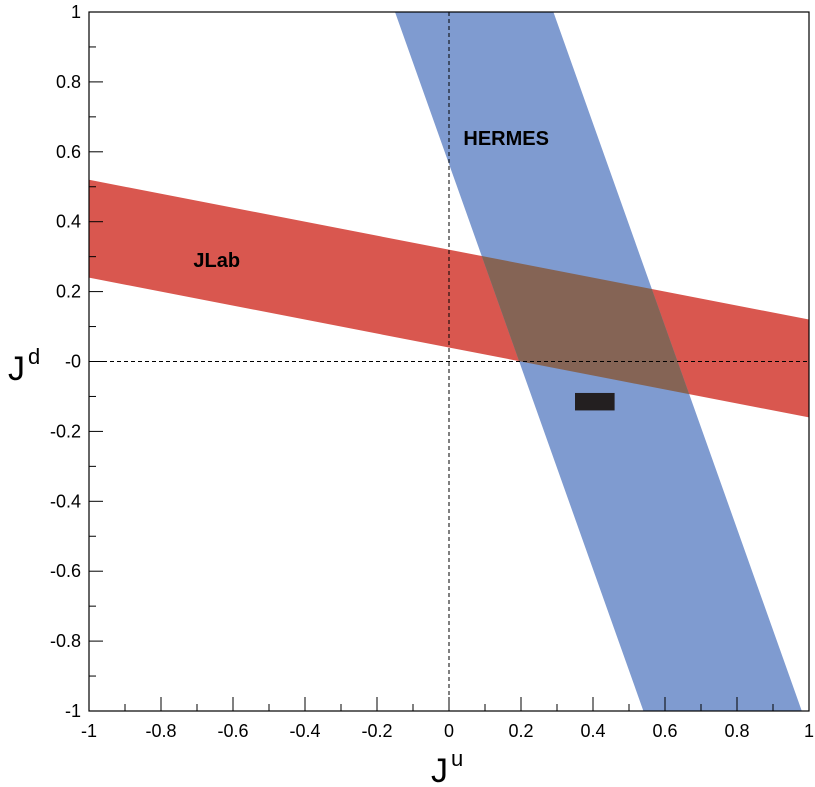  What do you see at coordinates (73, 711) in the screenshot?
I see `y-tick-label: -1` at bounding box center [73, 711].